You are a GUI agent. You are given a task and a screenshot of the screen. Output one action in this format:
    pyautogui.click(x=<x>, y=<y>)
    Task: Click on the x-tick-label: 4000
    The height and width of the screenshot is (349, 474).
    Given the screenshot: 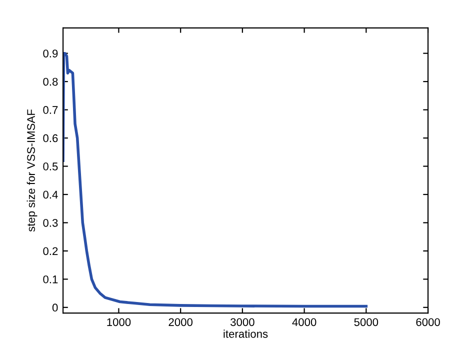 What is the action you would take?
    pyautogui.click(x=304, y=322)
    